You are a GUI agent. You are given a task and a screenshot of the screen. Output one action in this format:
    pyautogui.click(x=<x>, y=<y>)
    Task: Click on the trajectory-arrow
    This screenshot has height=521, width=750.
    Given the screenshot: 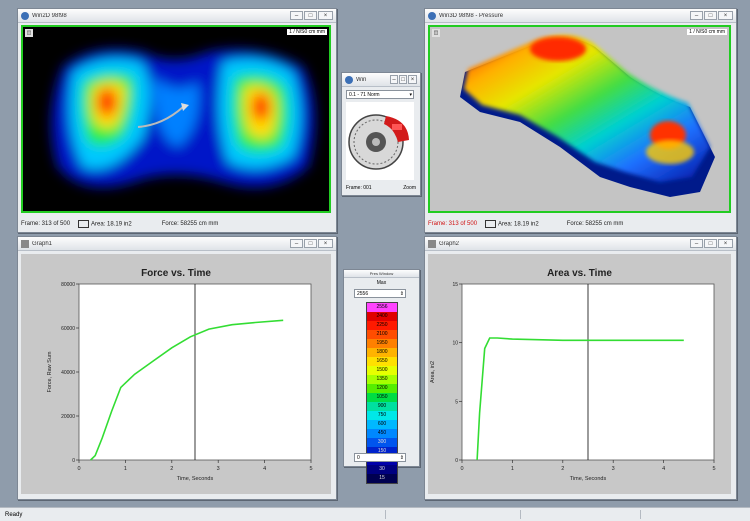 What is the action you would take?
    pyautogui.click(x=160, y=117)
    